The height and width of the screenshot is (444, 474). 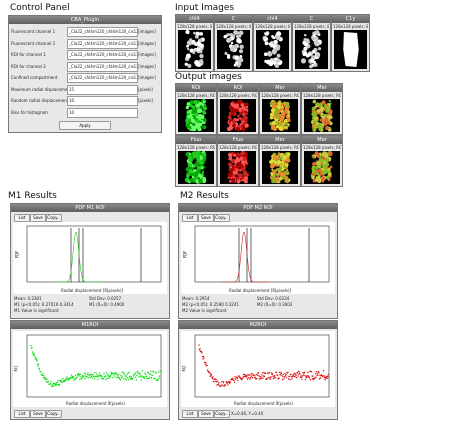 What do you see at coordinates (185, 254) in the screenshot?
I see `y-axis-label: PDF` at bounding box center [185, 254].